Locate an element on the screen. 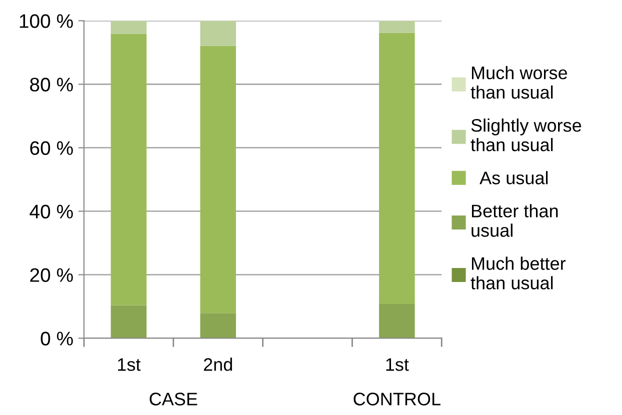 This screenshot has height=415, width=622. y-tick-label: 20 % is located at coordinates (51, 275).